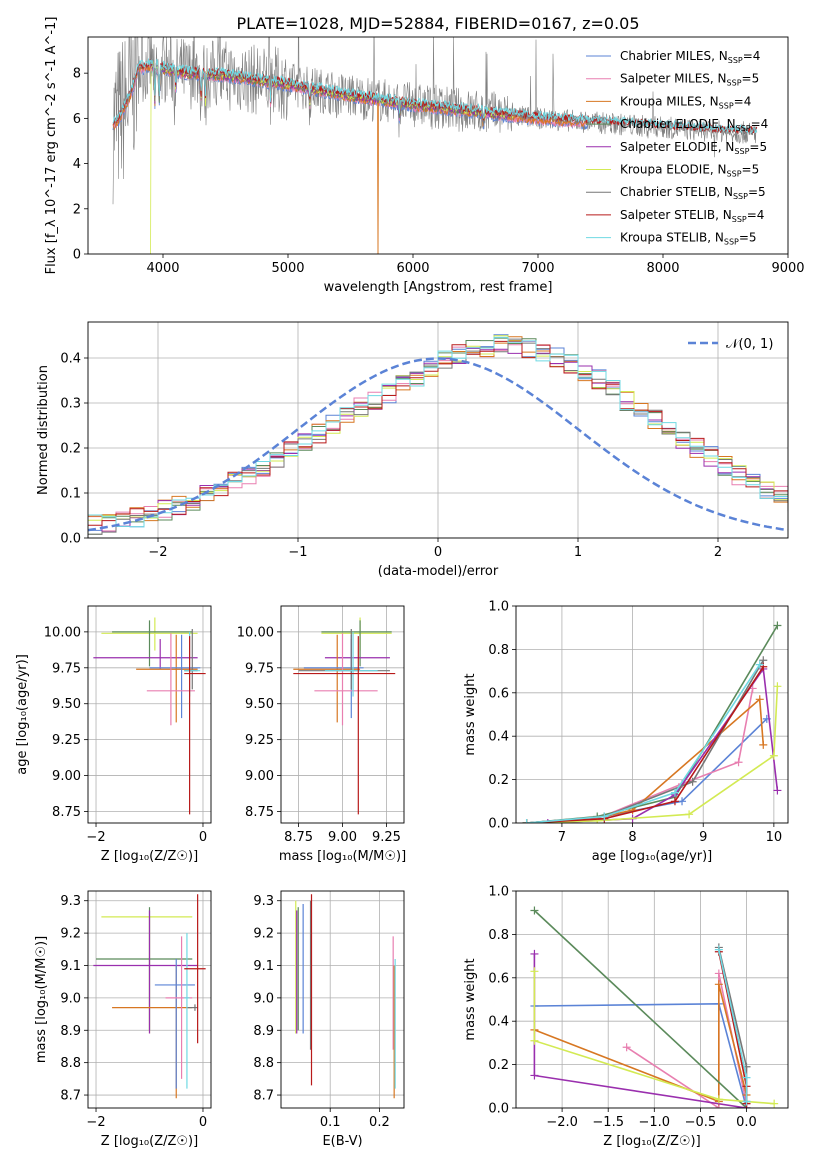 The height and width of the screenshot is (1170, 819). I want to click on y-tick-label: 9.25, so click(259, 740).